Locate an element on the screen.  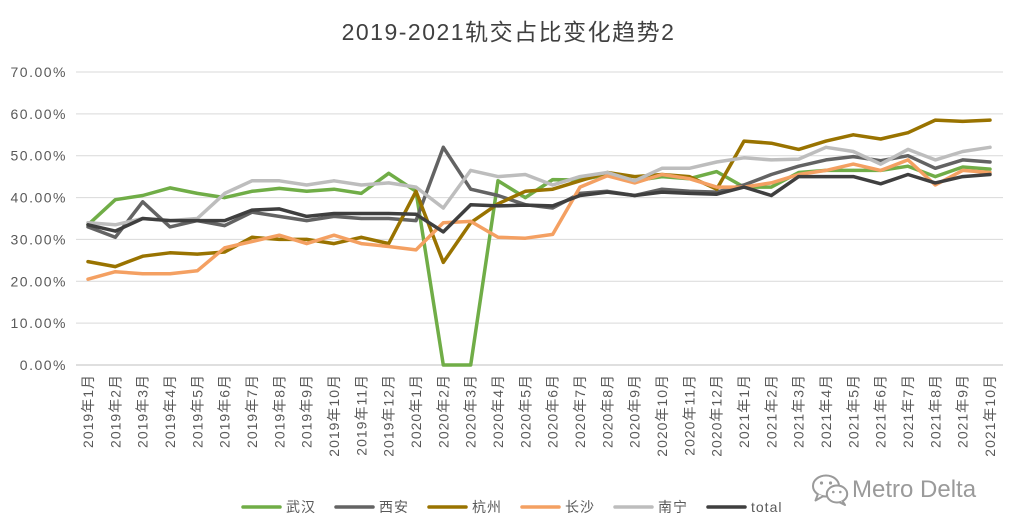
y-tick-label: 70.00% is located at coordinates (39, 72).